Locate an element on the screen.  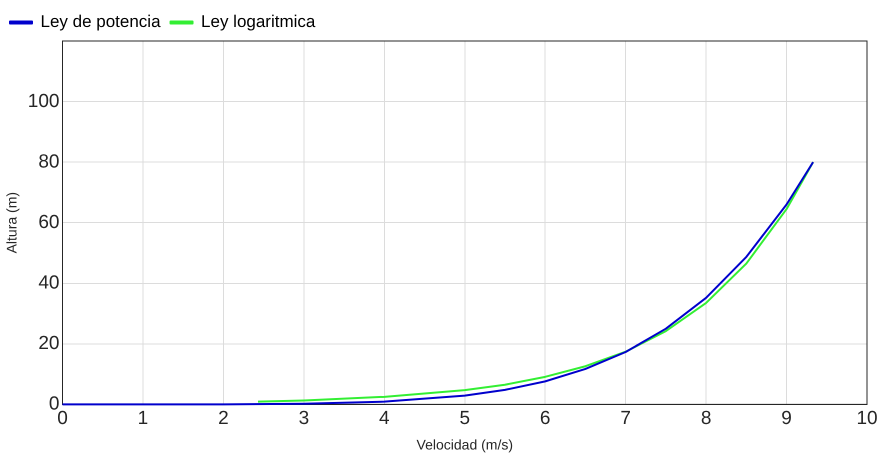
x-tick-label: 8 is located at coordinates (706, 419).